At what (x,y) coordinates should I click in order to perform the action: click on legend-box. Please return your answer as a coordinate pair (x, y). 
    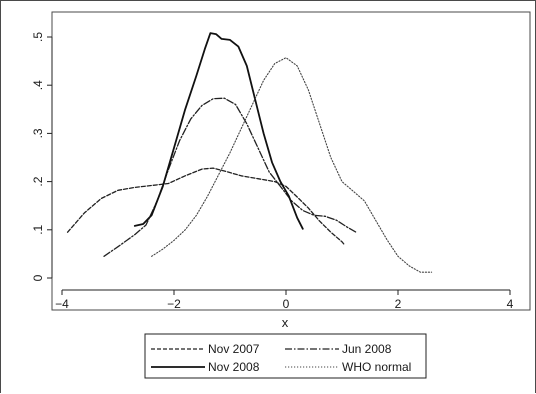
    Looking at the image, I should click on (285, 356).